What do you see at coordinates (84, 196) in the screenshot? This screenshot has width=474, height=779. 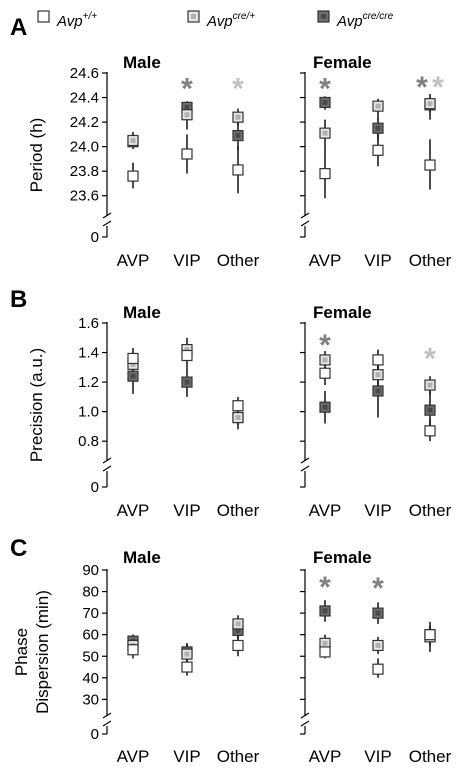 I see `y-tick-label: 23.6` at bounding box center [84, 196].